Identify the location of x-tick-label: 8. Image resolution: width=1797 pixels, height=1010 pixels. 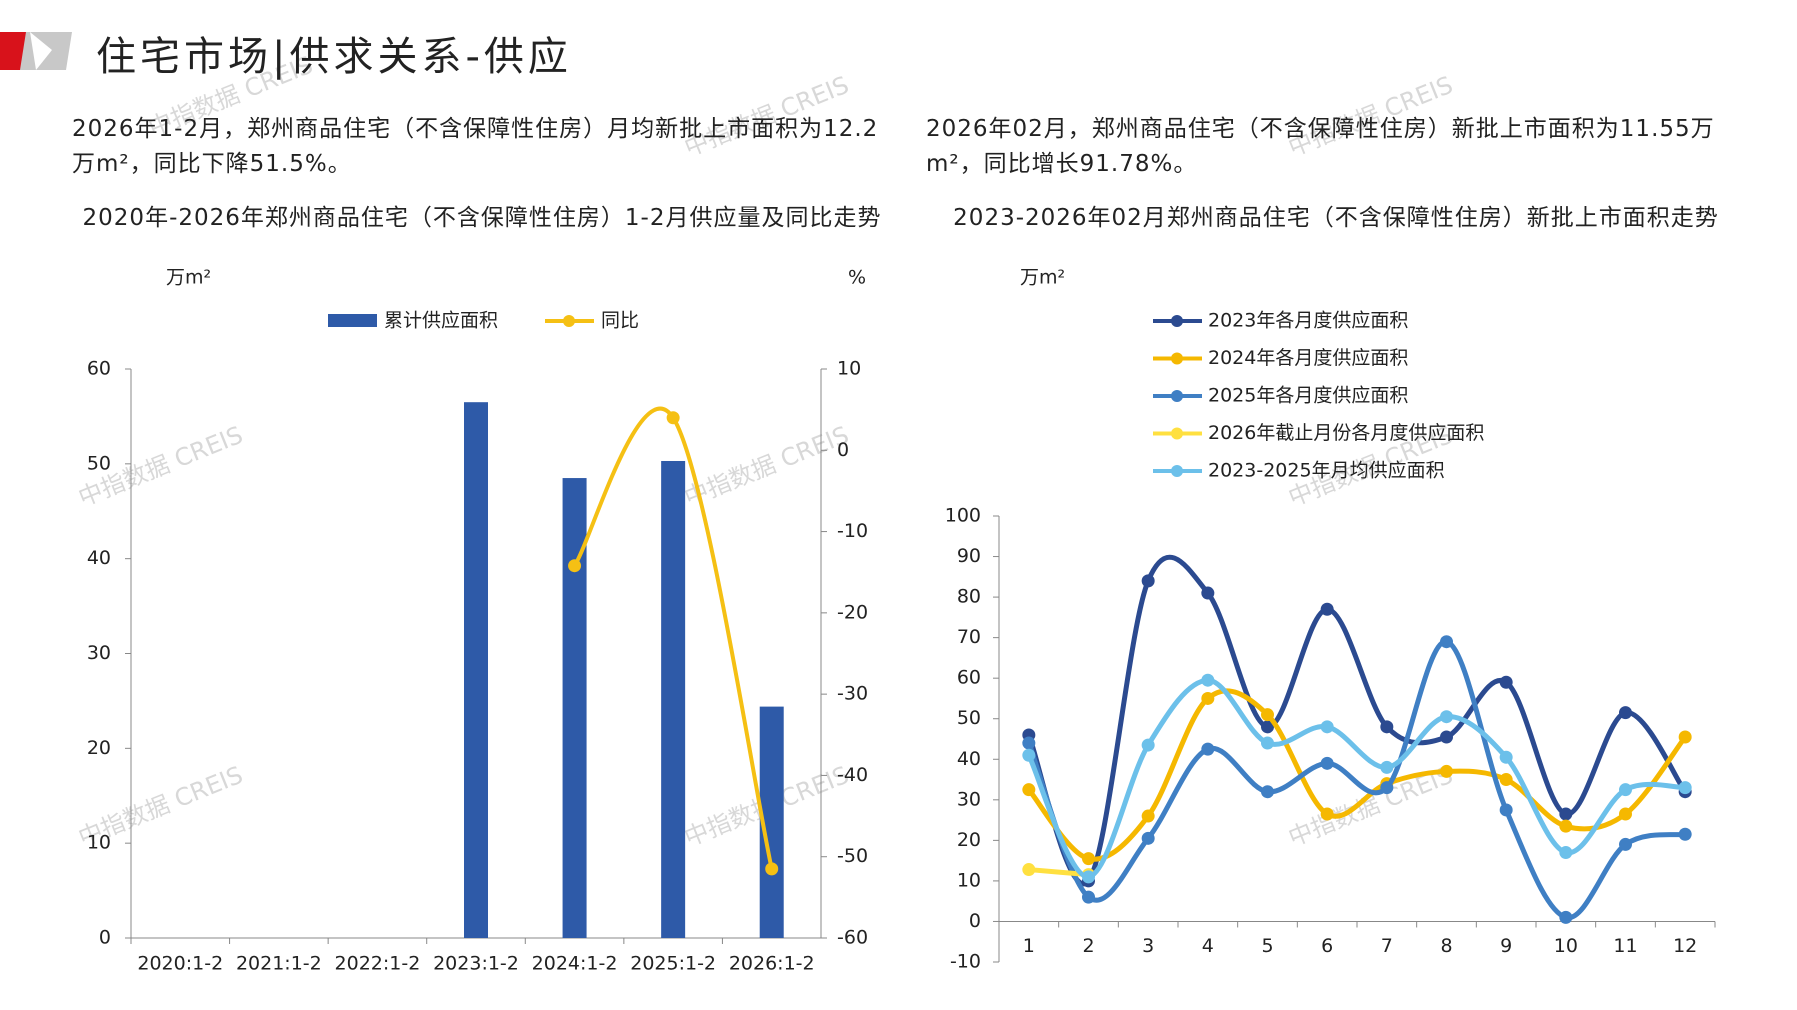
(1446, 946).